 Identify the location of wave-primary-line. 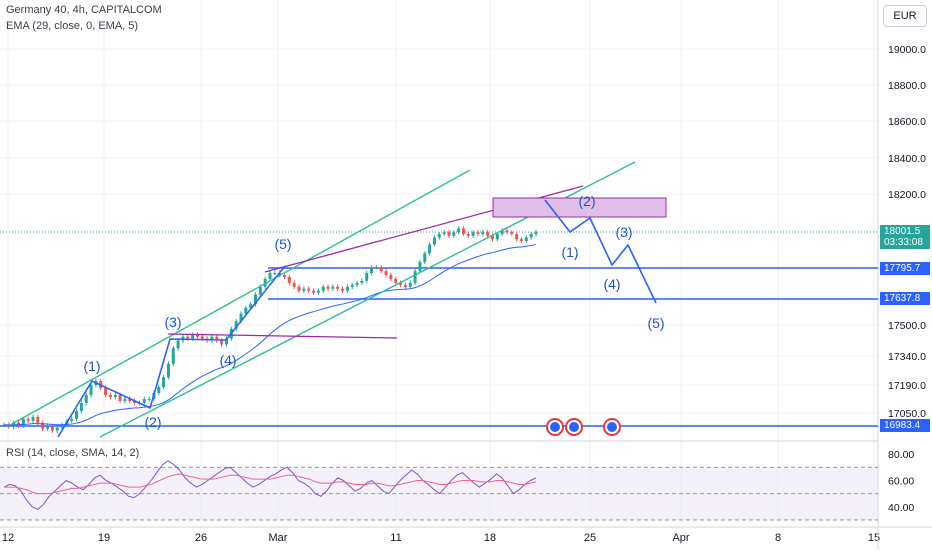
(171, 351).